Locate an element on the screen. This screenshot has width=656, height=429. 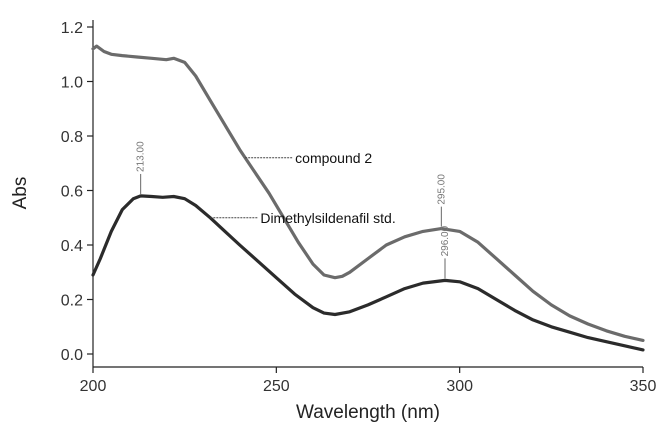
y-tick-label-2: 0.4 is located at coordinates (72, 246).